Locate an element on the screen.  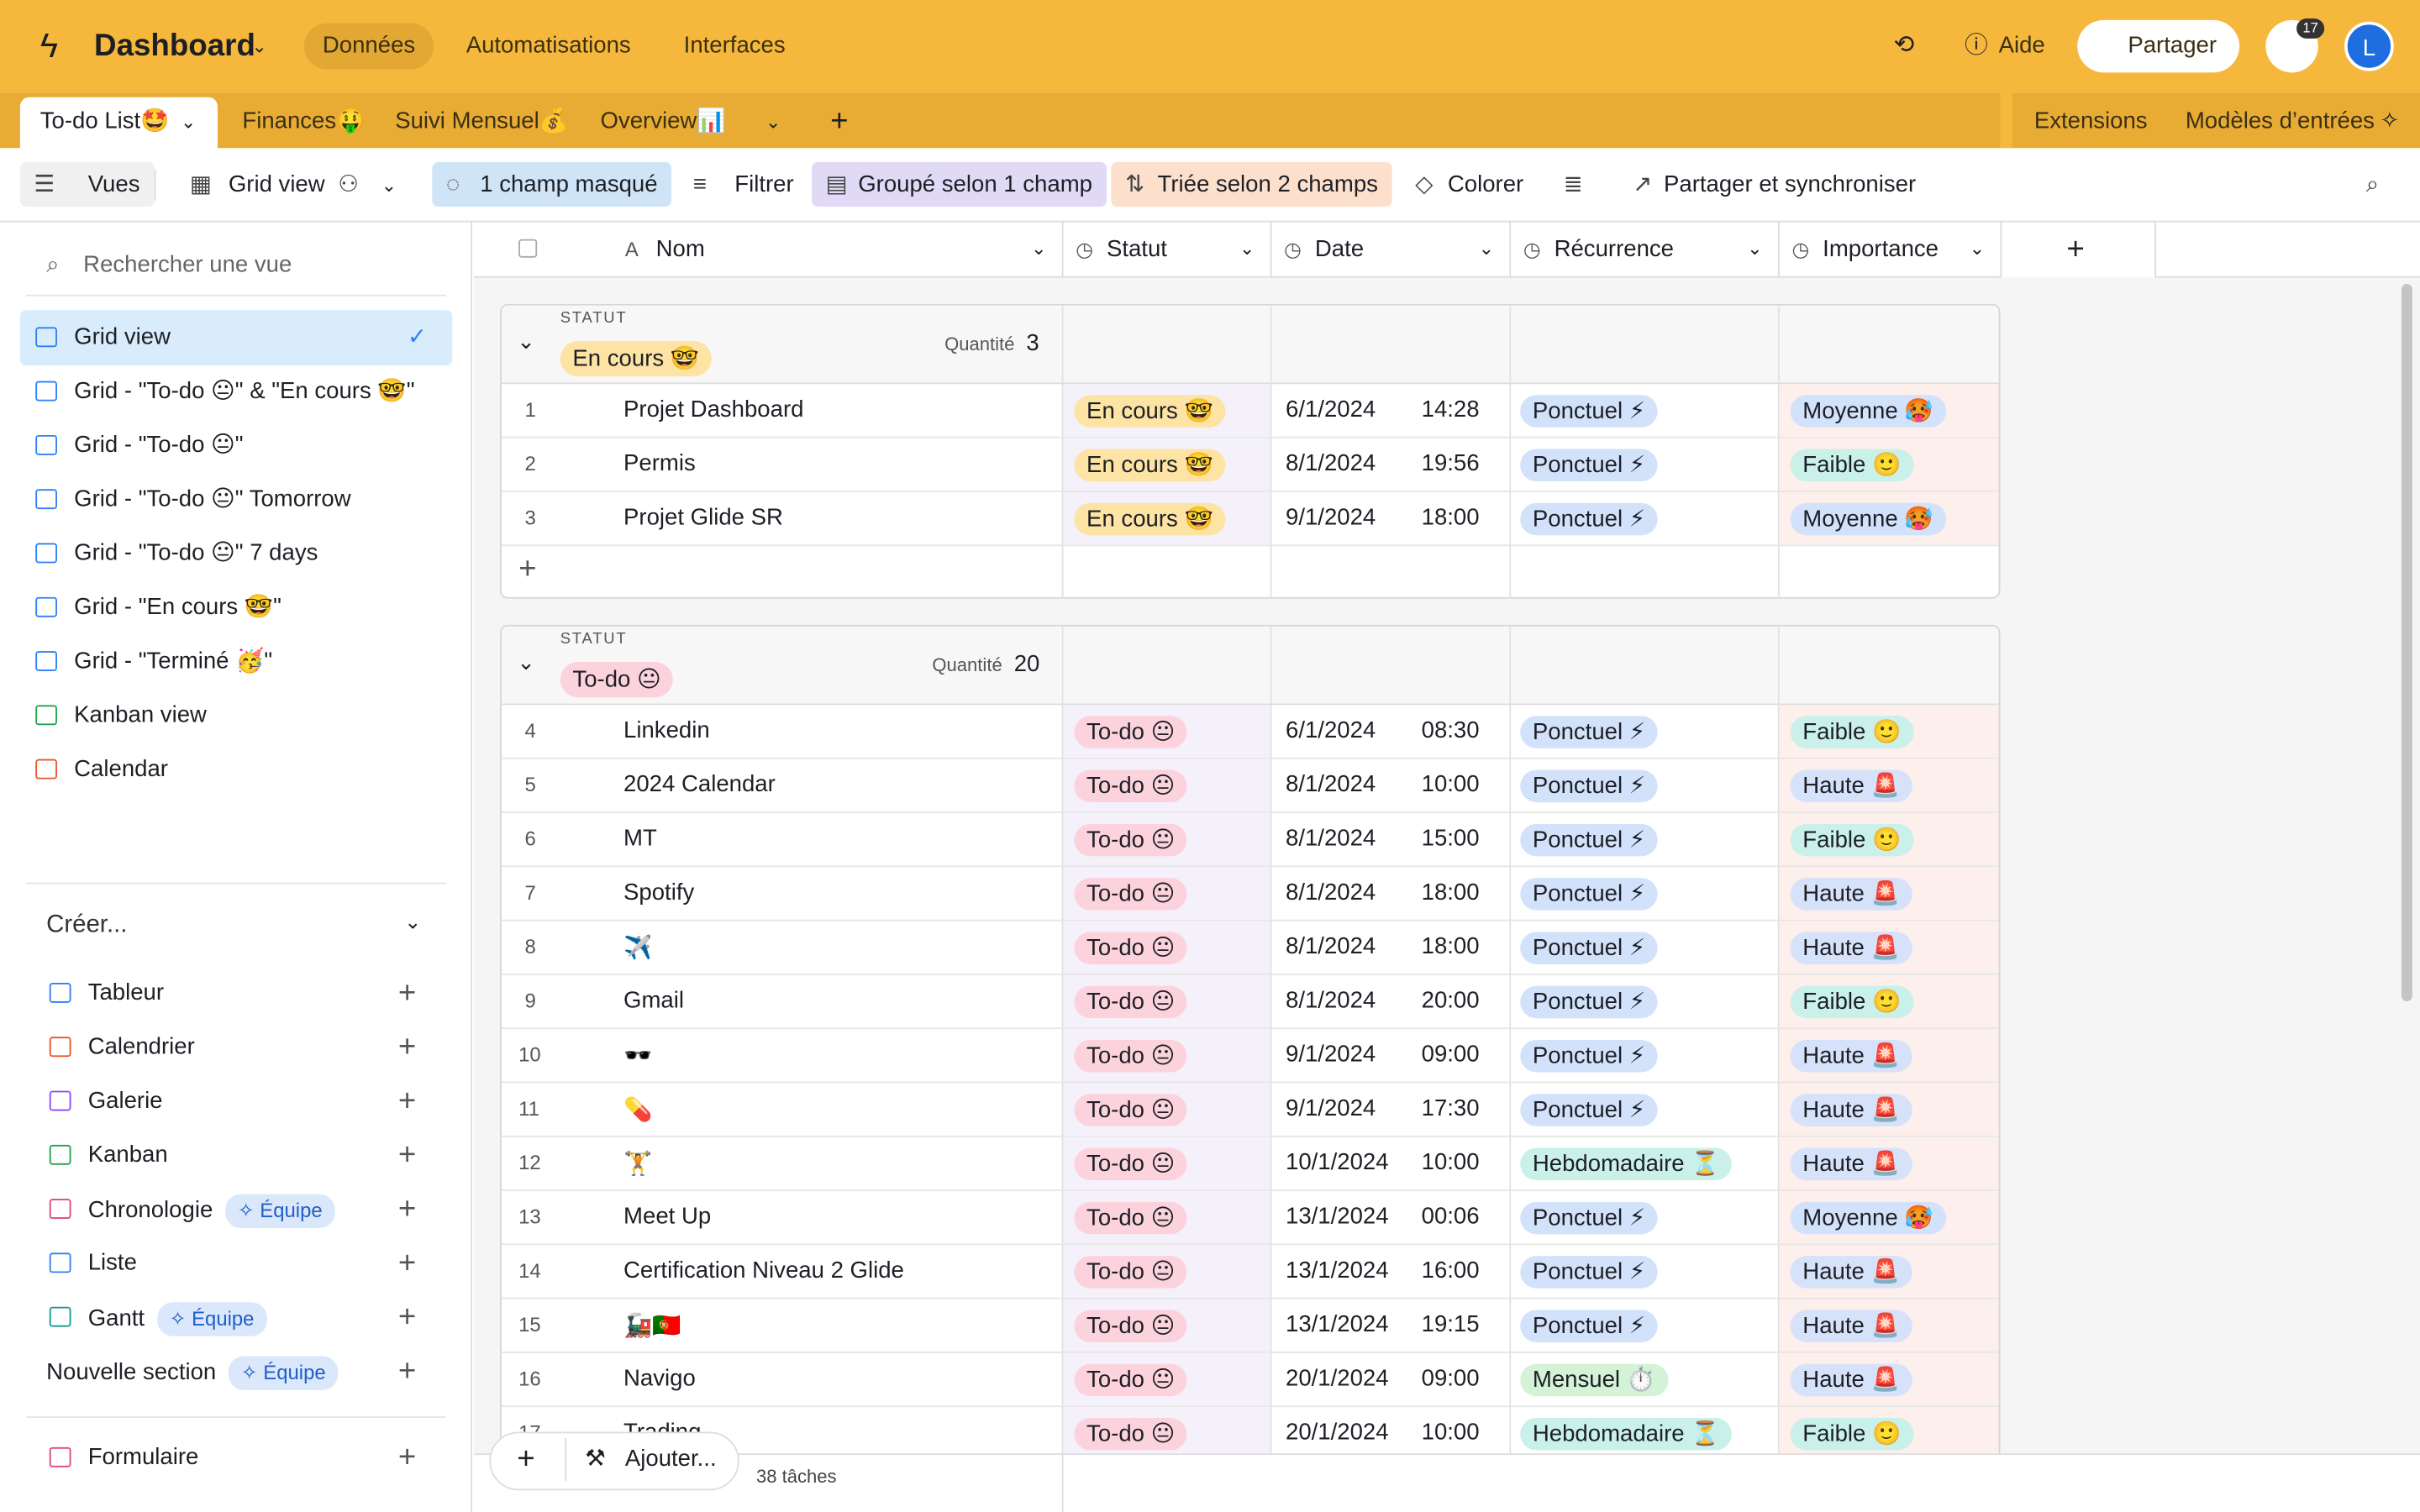
view-item: Grid - "En cours 🤓" is located at coordinates (177, 607).